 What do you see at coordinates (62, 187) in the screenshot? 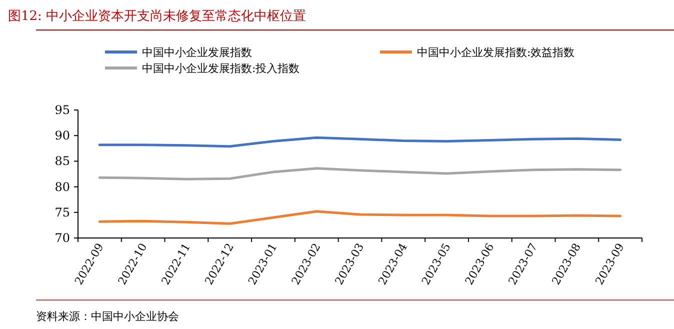
I see `y-tick-label: 80` at bounding box center [62, 187].